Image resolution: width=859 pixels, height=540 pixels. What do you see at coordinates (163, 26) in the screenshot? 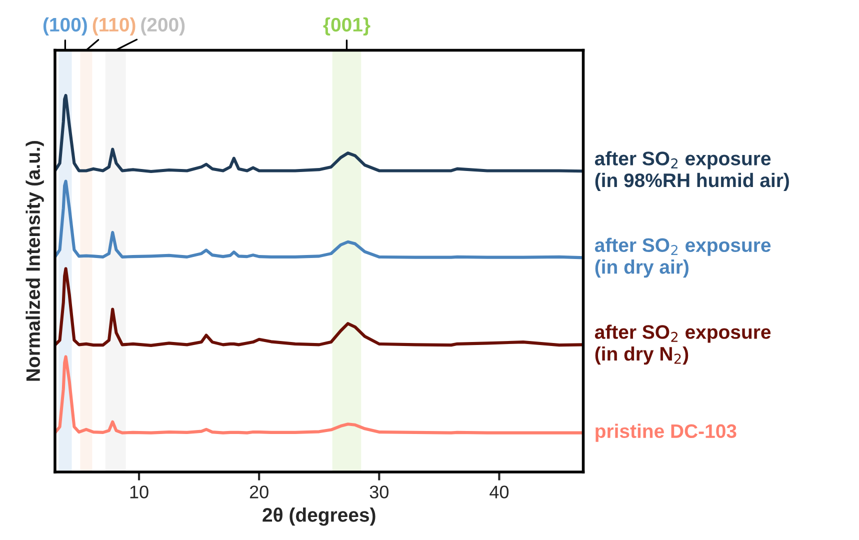
I see `band-label: (200)` at bounding box center [163, 26].